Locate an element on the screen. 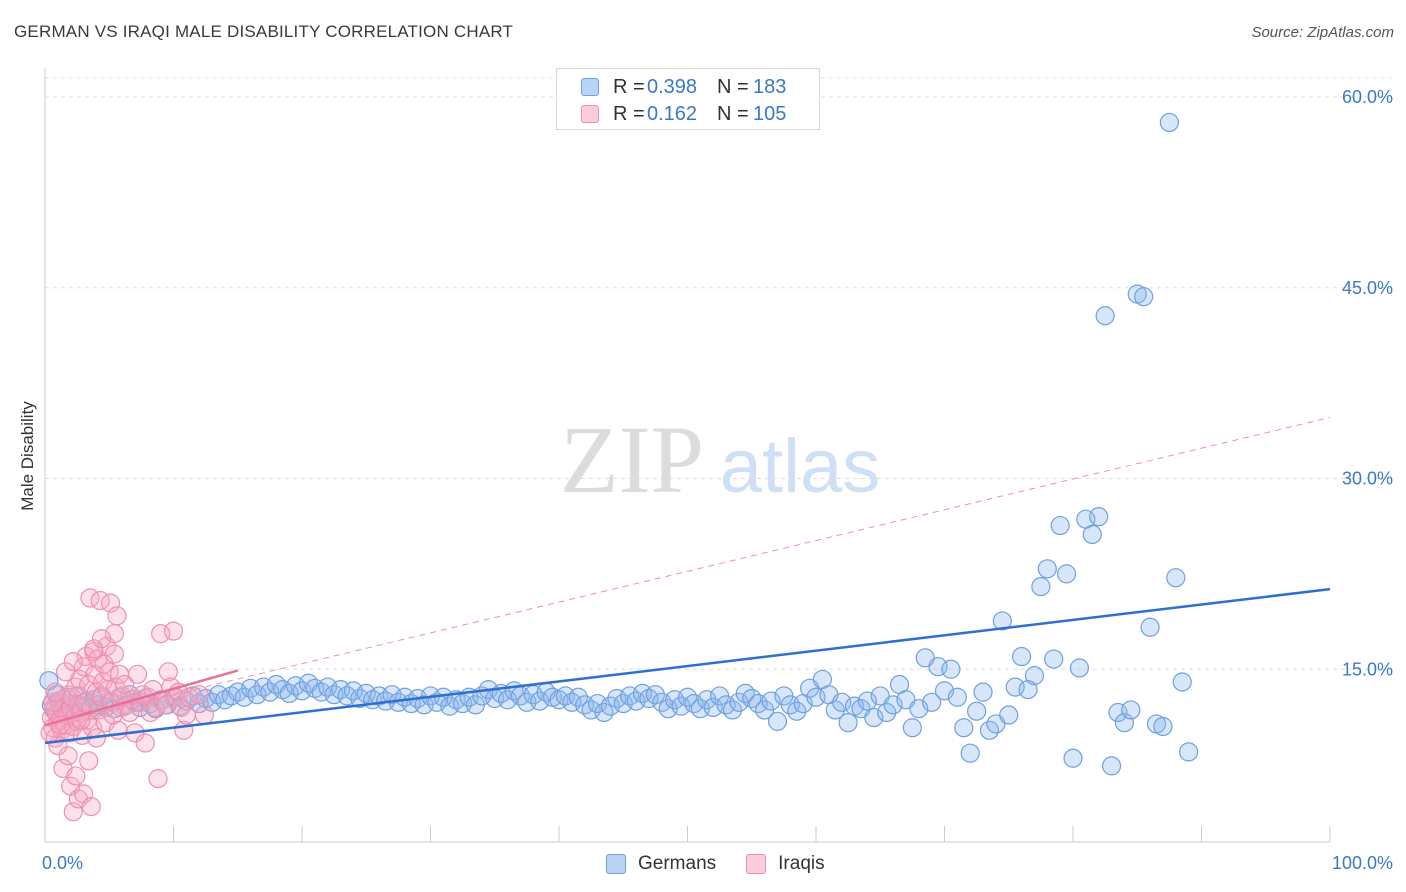 This screenshot has height=892, width=1406. y-tick-label: 30.0% is located at coordinates (1367, 479).